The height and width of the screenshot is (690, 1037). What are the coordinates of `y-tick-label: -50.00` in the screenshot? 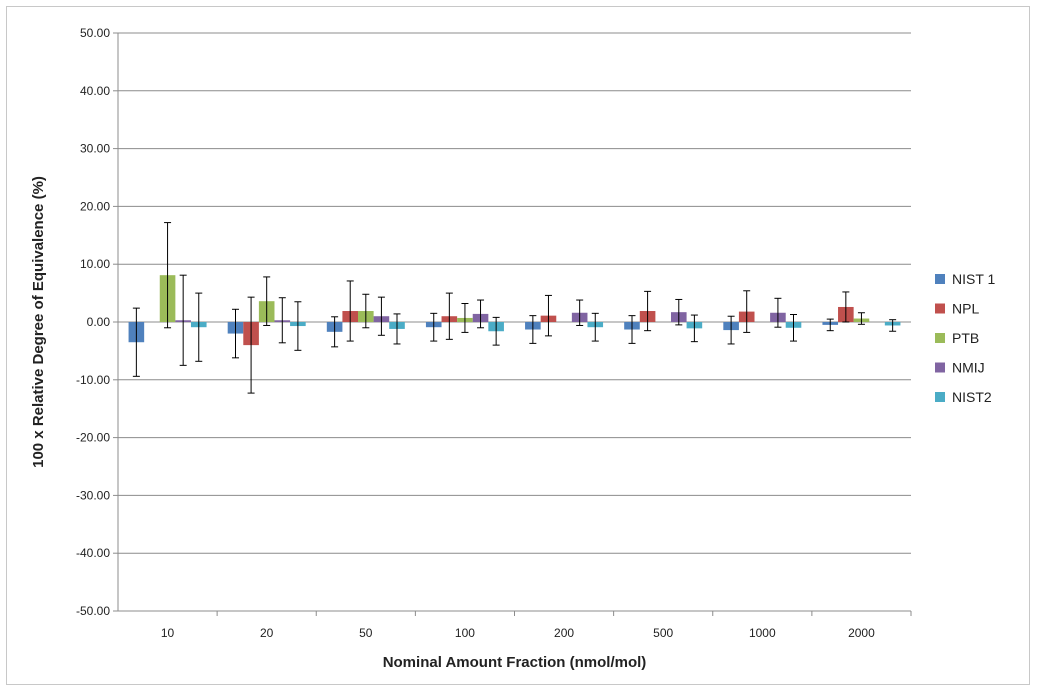 It's located at (93, 611).